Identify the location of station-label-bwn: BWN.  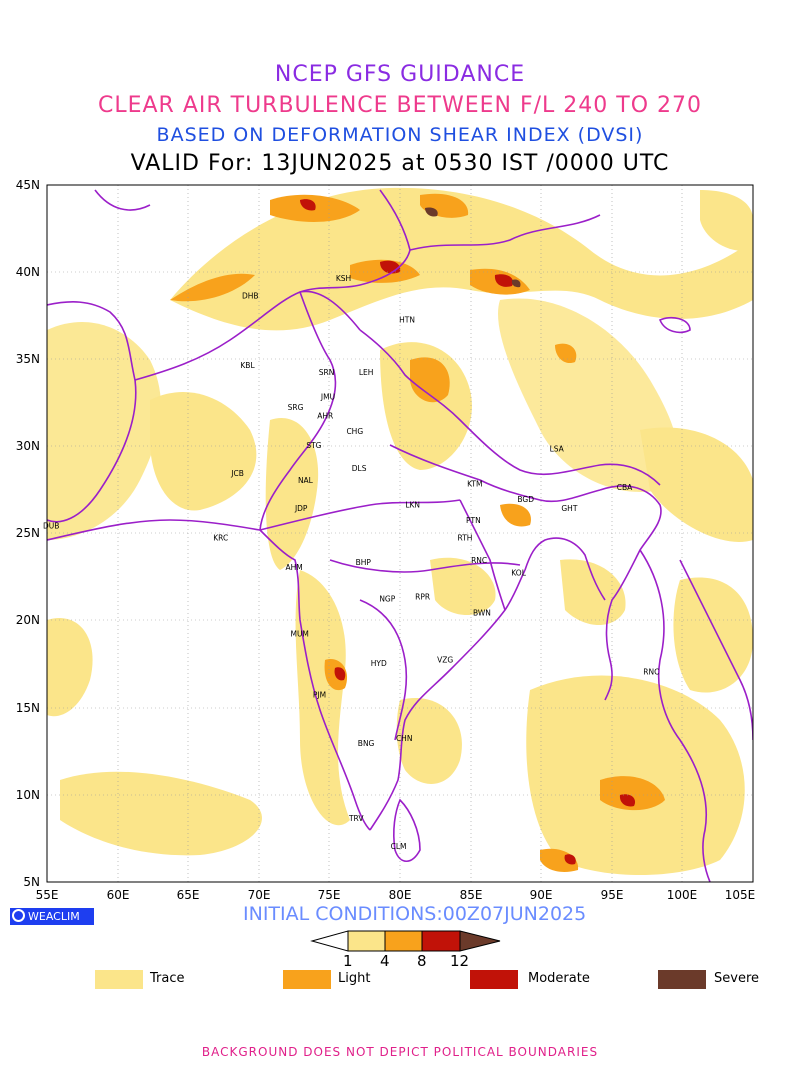
(482, 612).